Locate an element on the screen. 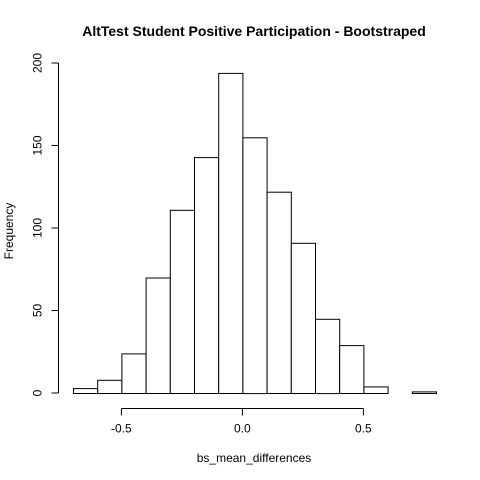 The width and height of the screenshot is (480, 480). y-tick-label: 150 is located at coordinates (38, 145).